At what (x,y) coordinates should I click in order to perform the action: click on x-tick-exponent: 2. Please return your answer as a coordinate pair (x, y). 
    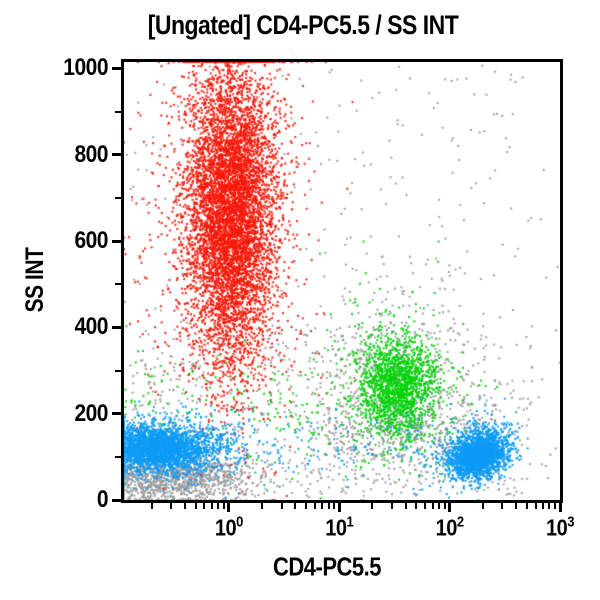
    Looking at the image, I should click on (460, 521).